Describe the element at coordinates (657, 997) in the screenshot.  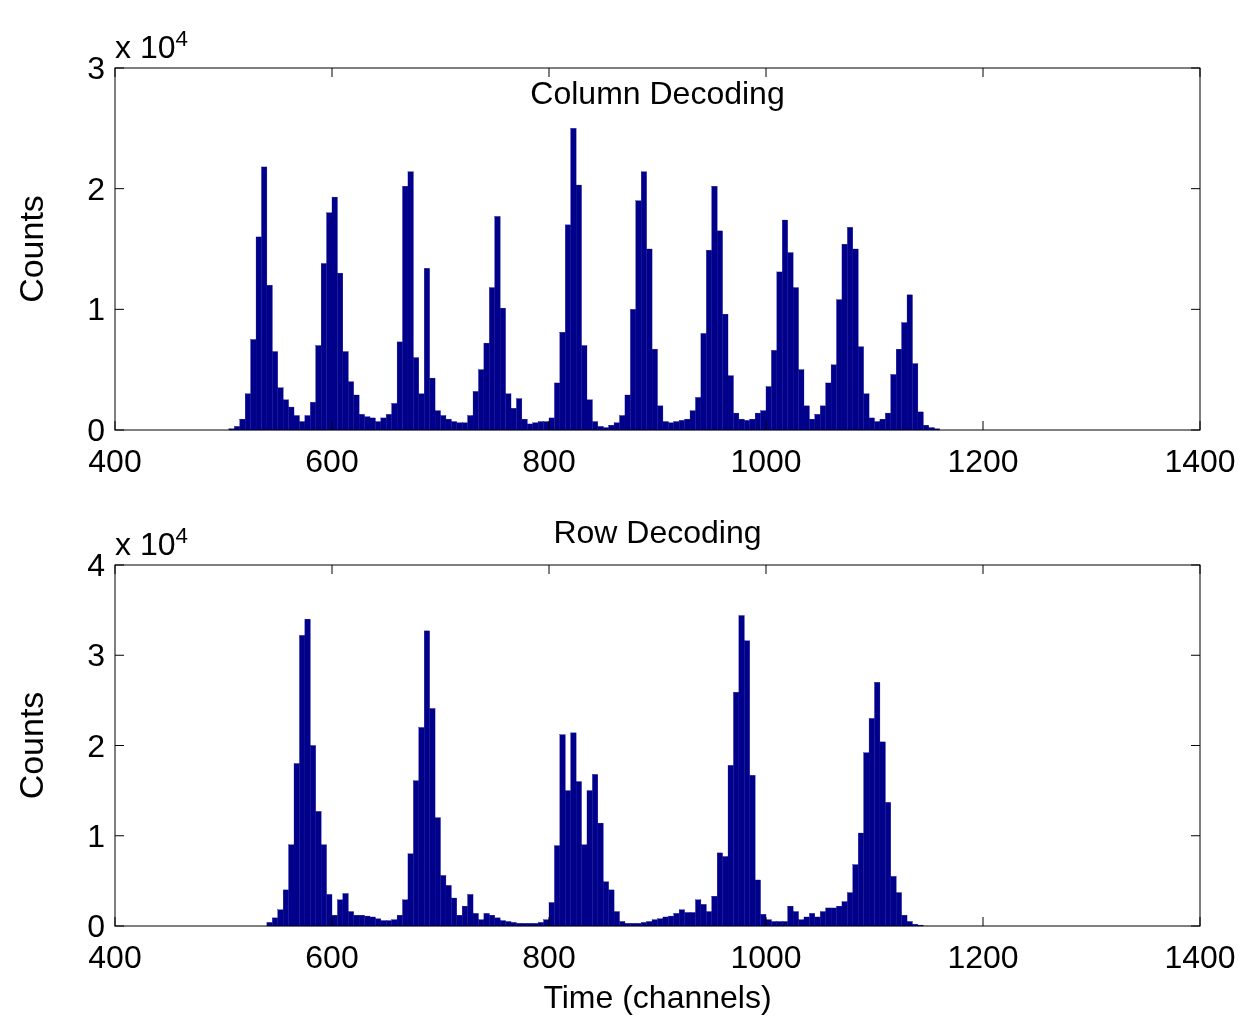
I see `x-axis-title: Time (channels)` at that location.